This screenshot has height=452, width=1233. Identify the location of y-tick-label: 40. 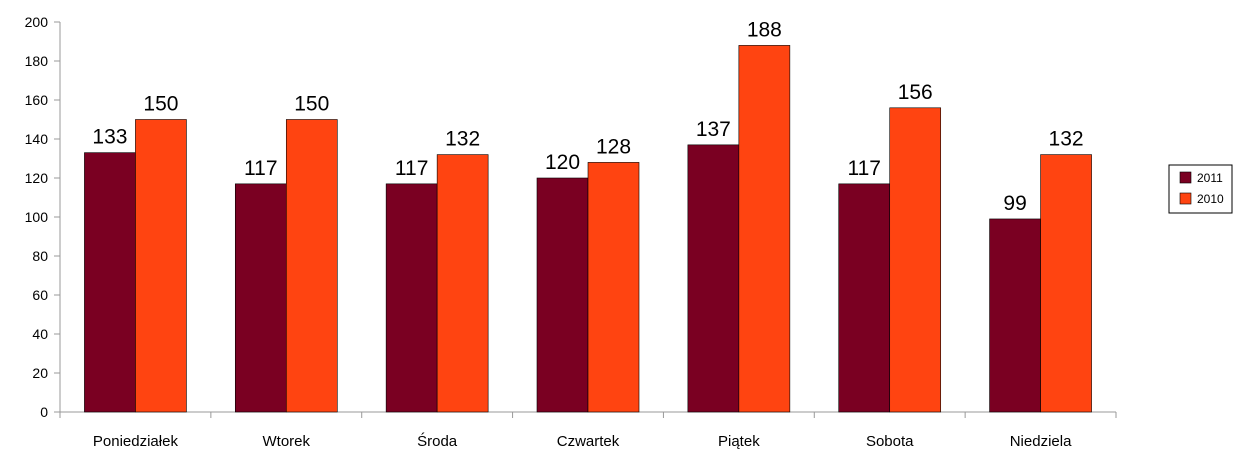
(40, 334).